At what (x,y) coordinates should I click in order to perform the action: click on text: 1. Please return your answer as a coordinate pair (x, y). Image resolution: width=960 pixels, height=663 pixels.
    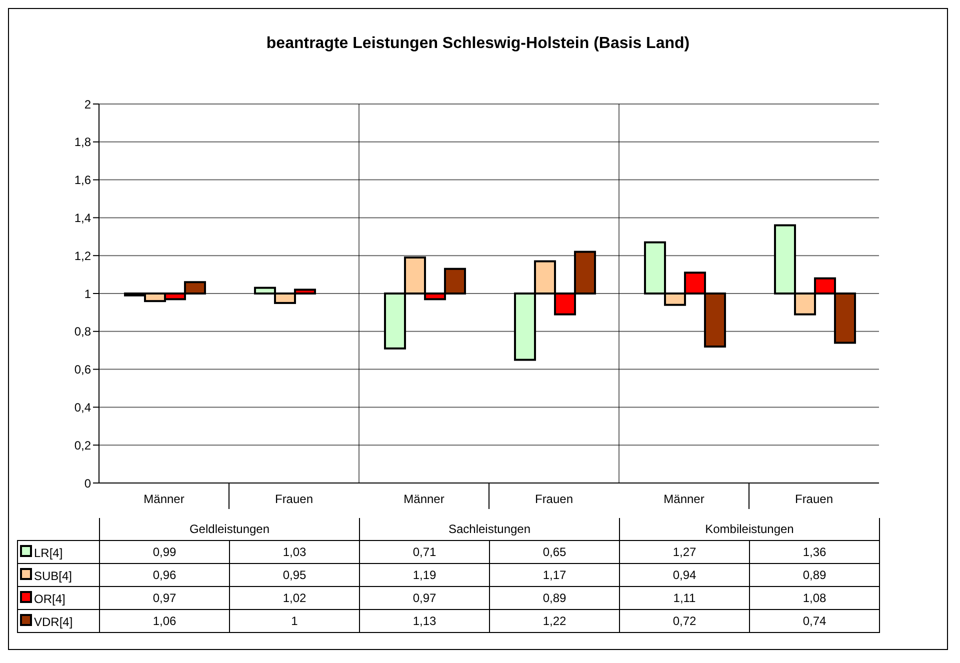
    Looking at the image, I should click on (294, 621).